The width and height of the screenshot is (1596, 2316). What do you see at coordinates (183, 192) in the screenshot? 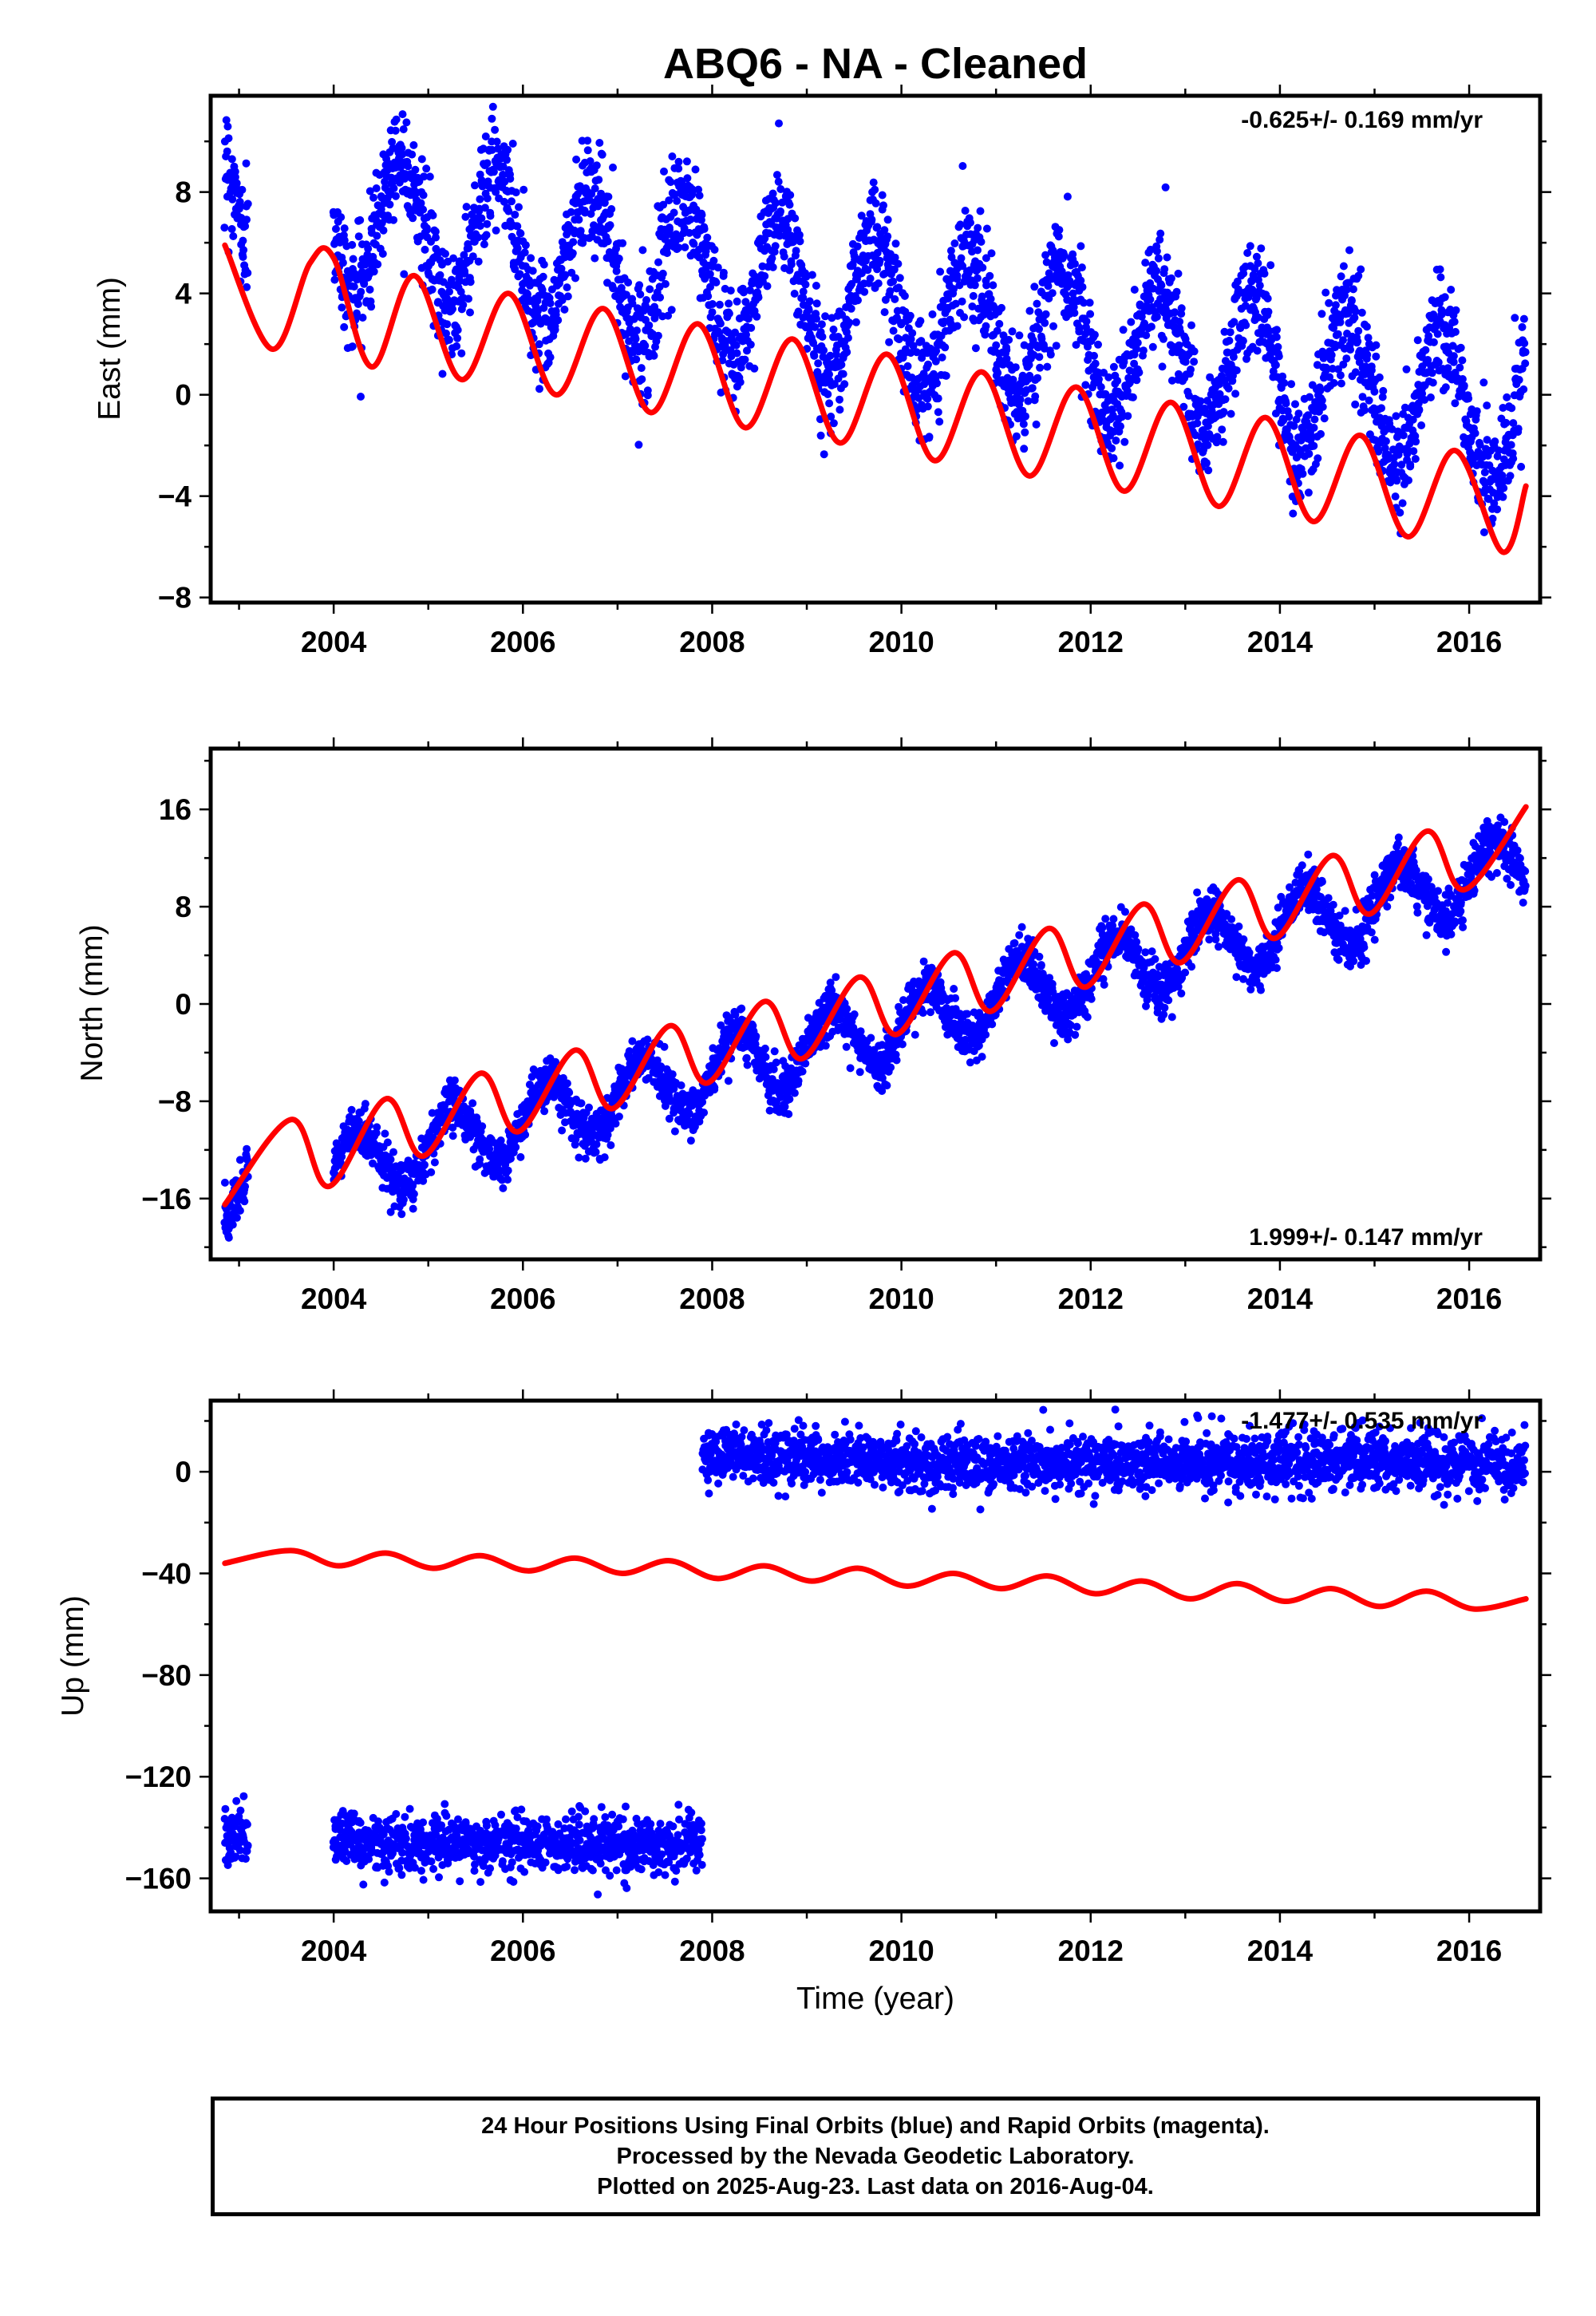
I see `east-y-tick-label: 8` at bounding box center [183, 192].